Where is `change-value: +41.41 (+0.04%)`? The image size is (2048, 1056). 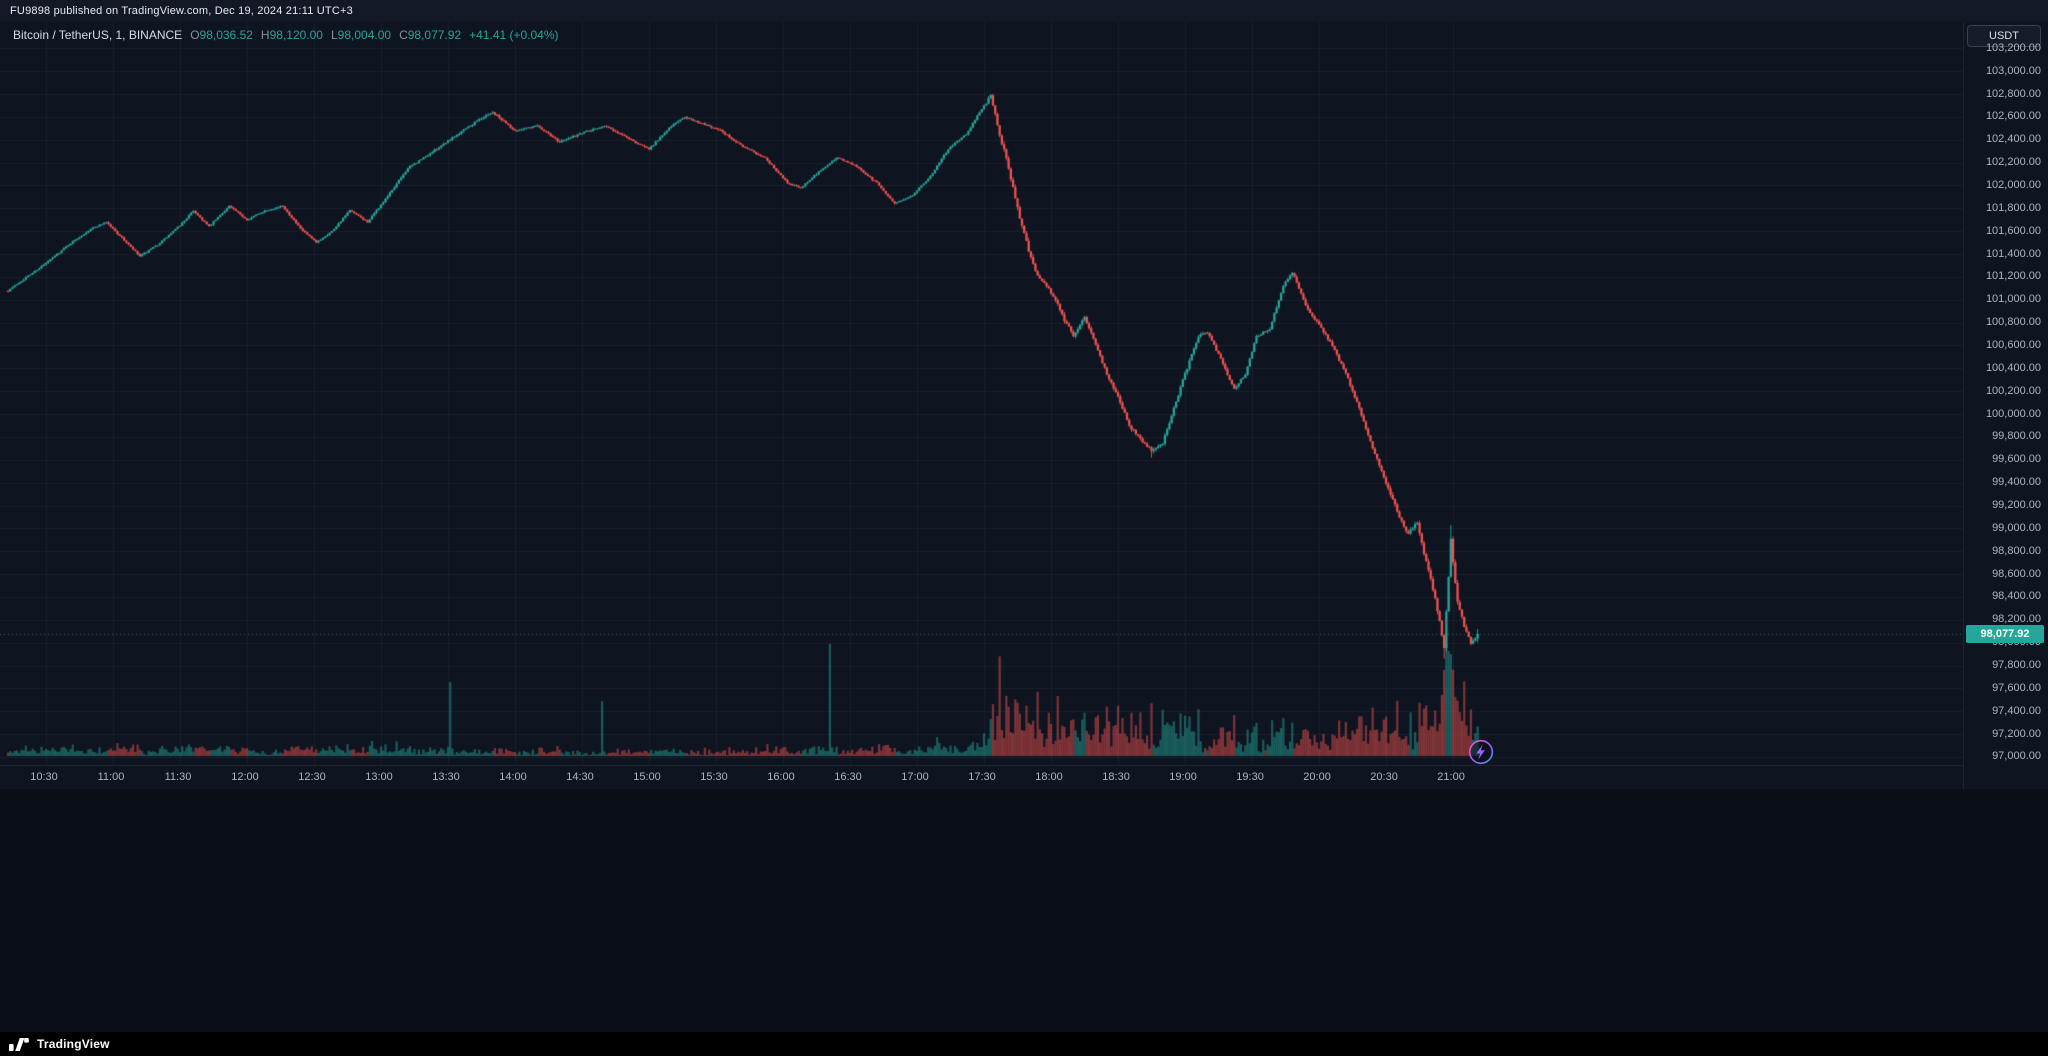
change-value: +41.41 (+0.04%) is located at coordinates (514, 35).